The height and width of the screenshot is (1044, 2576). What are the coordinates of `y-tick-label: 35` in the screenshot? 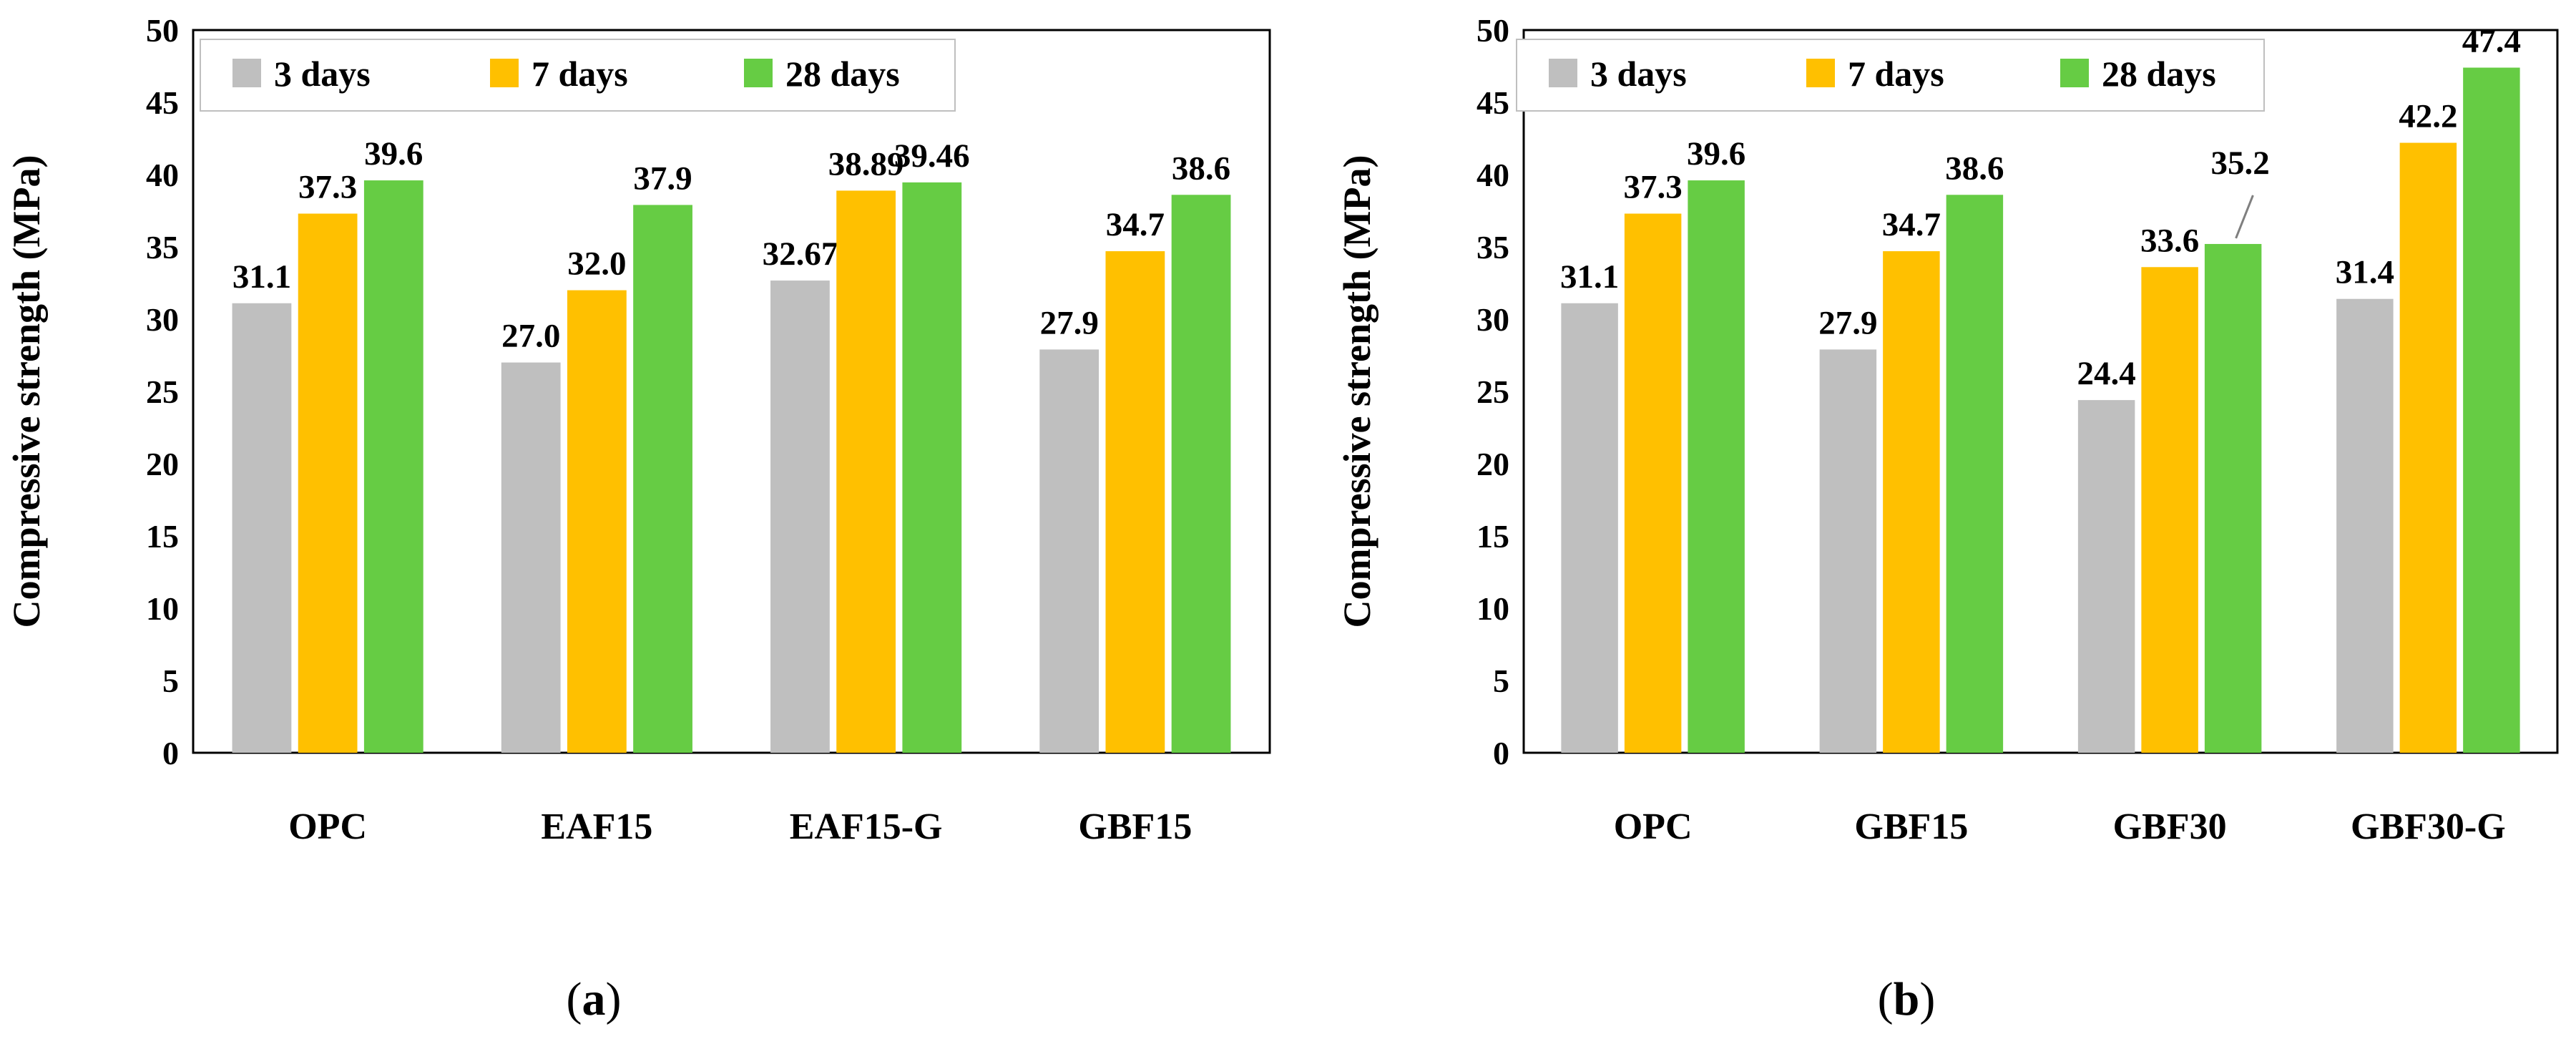 It's located at (163, 247).